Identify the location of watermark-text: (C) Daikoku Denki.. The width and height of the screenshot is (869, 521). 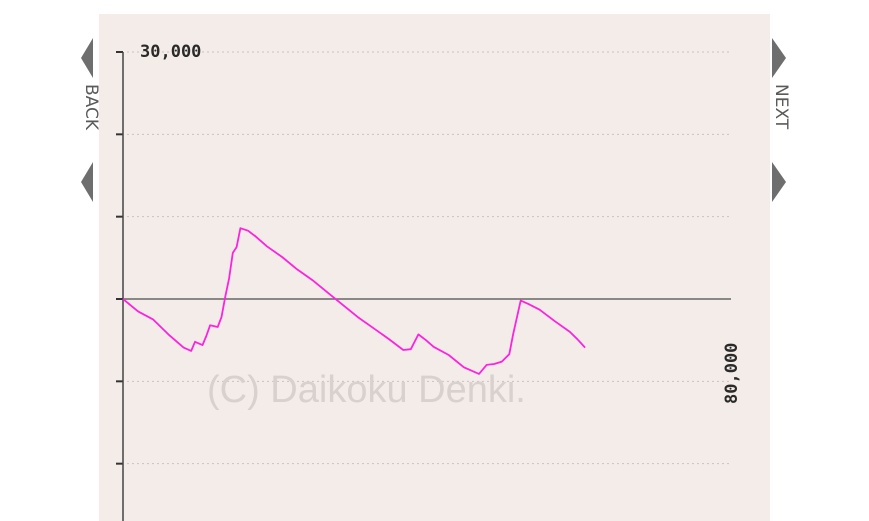
(366, 390).